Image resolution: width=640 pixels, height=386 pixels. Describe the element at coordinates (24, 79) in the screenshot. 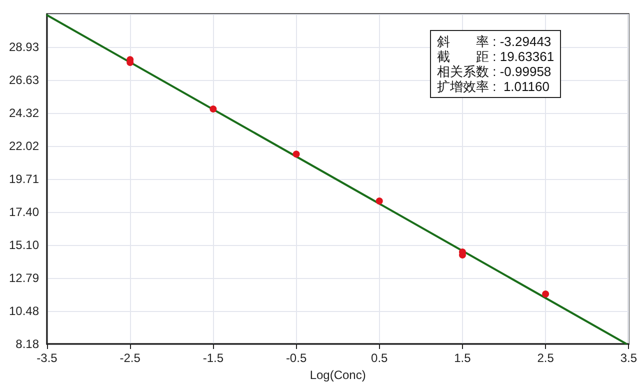

I see `y-tick-label: 26.63` at that location.